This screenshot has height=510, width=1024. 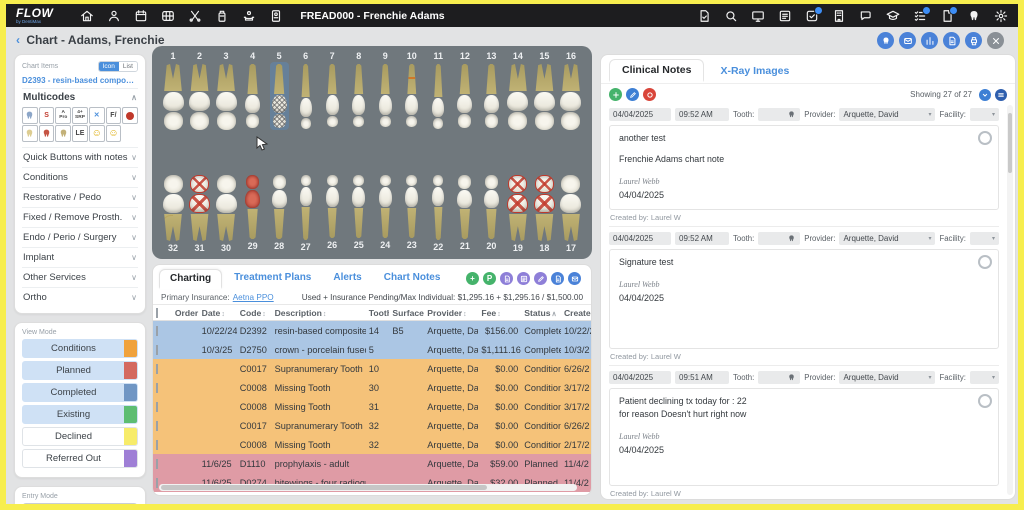 What do you see at coordinates (922, 14) in the screenshot?
I see `orders-icon` at bounding box center [922, 14].